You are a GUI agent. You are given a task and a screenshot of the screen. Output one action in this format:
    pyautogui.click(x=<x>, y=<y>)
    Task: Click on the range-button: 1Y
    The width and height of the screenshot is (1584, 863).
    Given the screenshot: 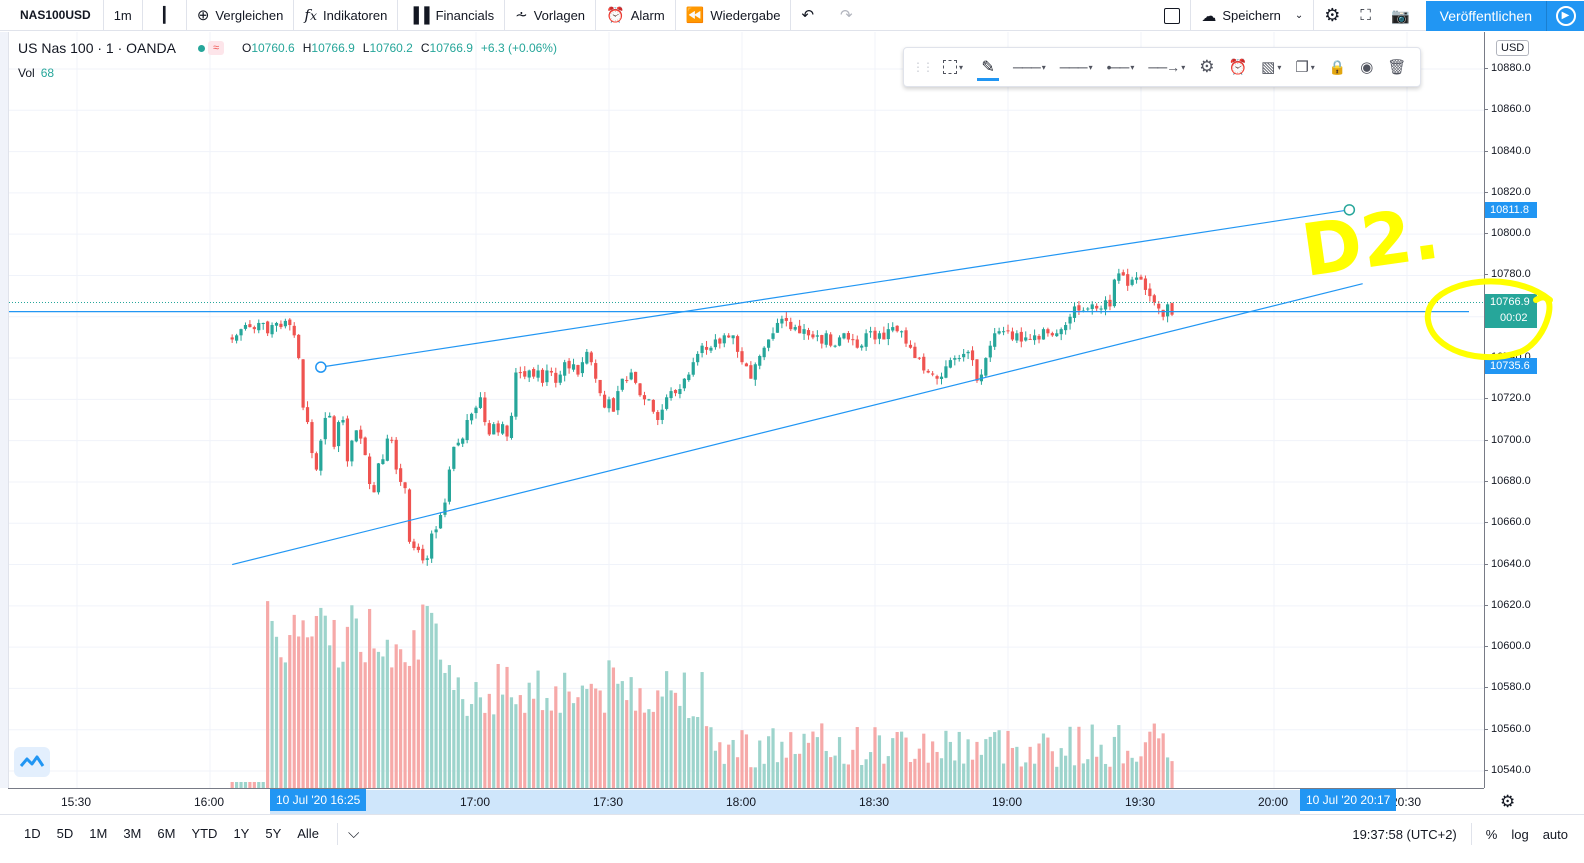 What is the action you would take?
    pyautogui.click(x=241, y=833)
    